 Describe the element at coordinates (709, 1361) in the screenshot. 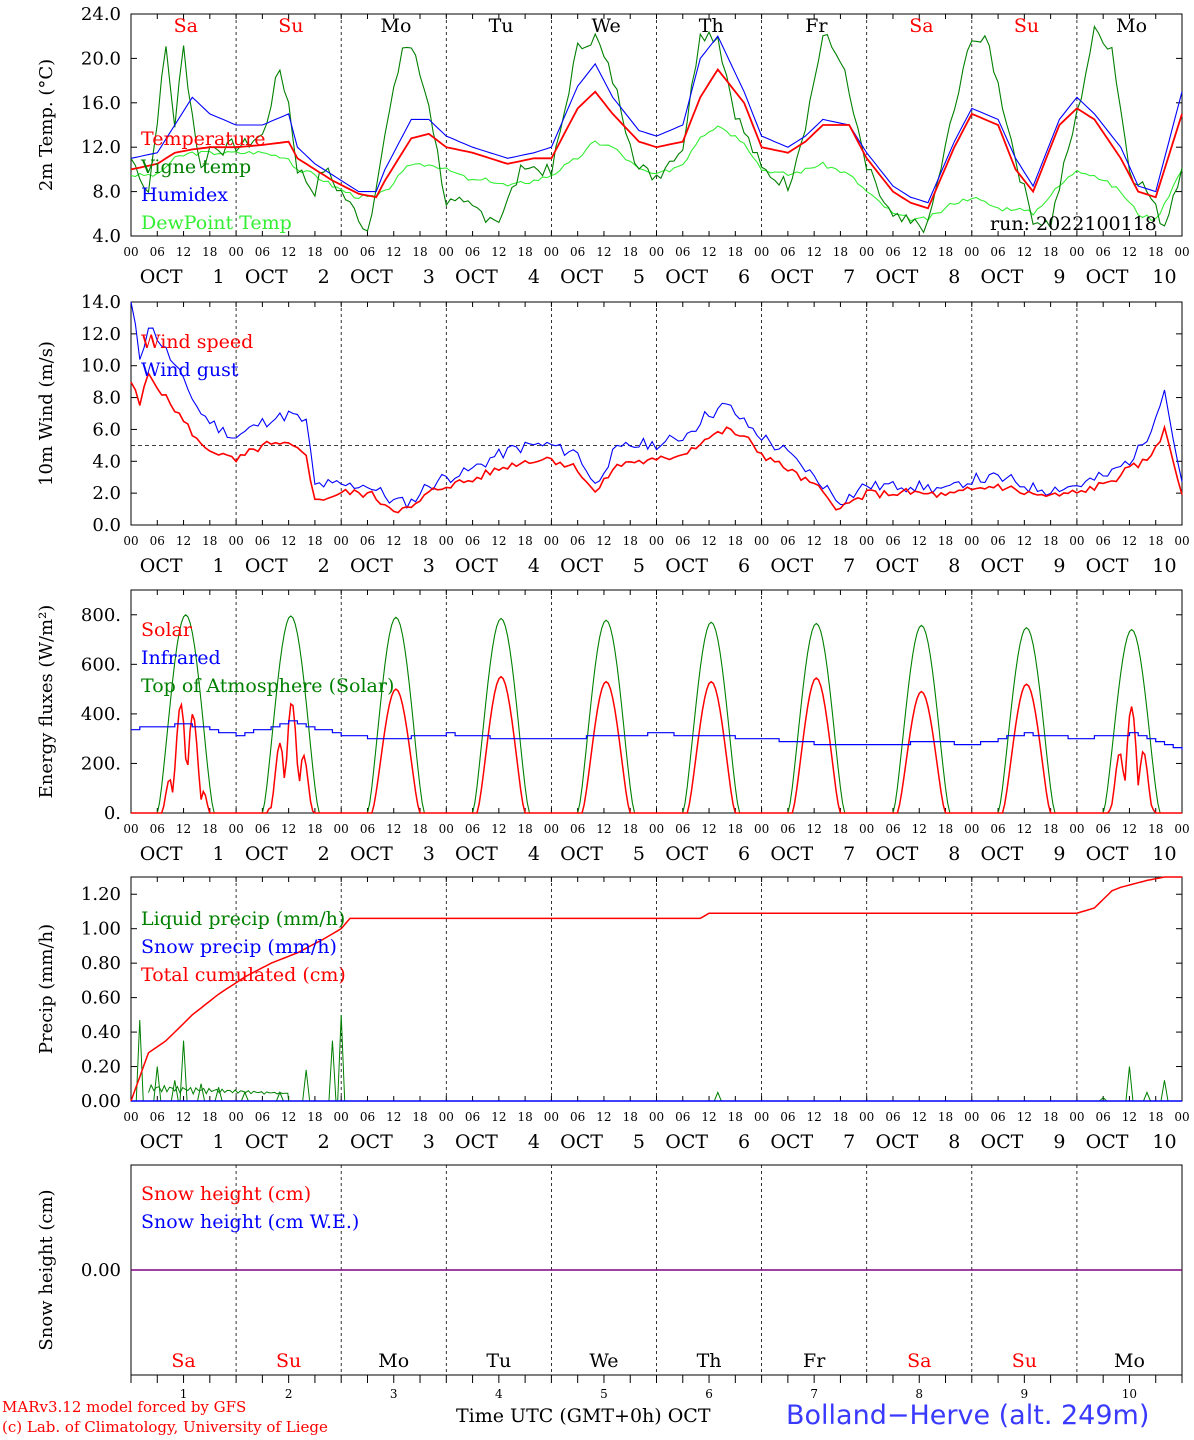

I see `day-of-week-label: Th` at that location.